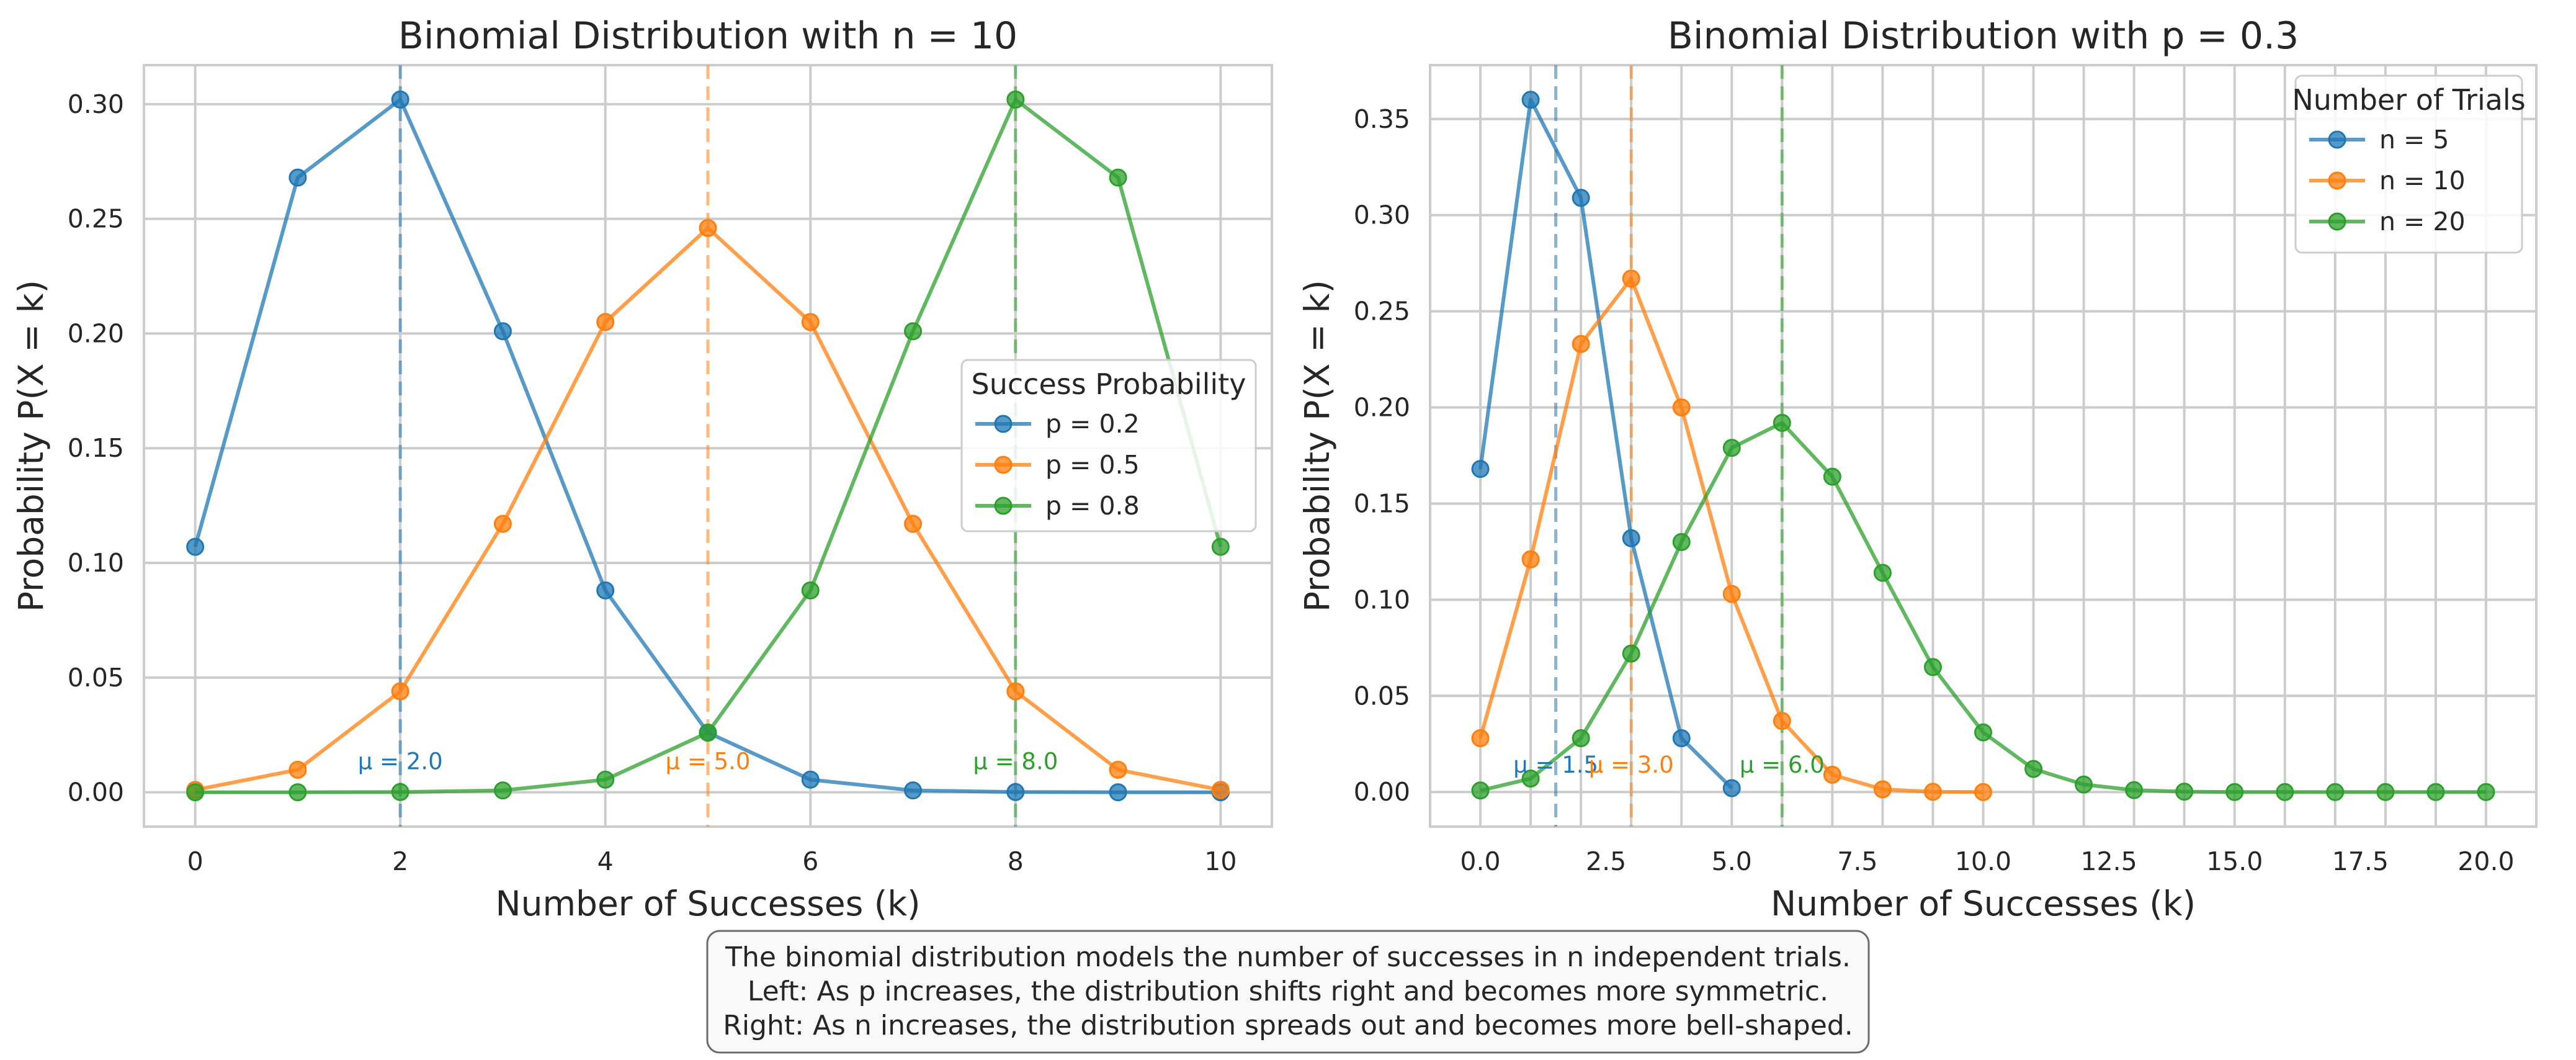 The height and width of the screenshot is (1060, 2576). Describe the element at coordinates (605, 861) in the screenshot. I see `x-tick-label: 4` at that location.